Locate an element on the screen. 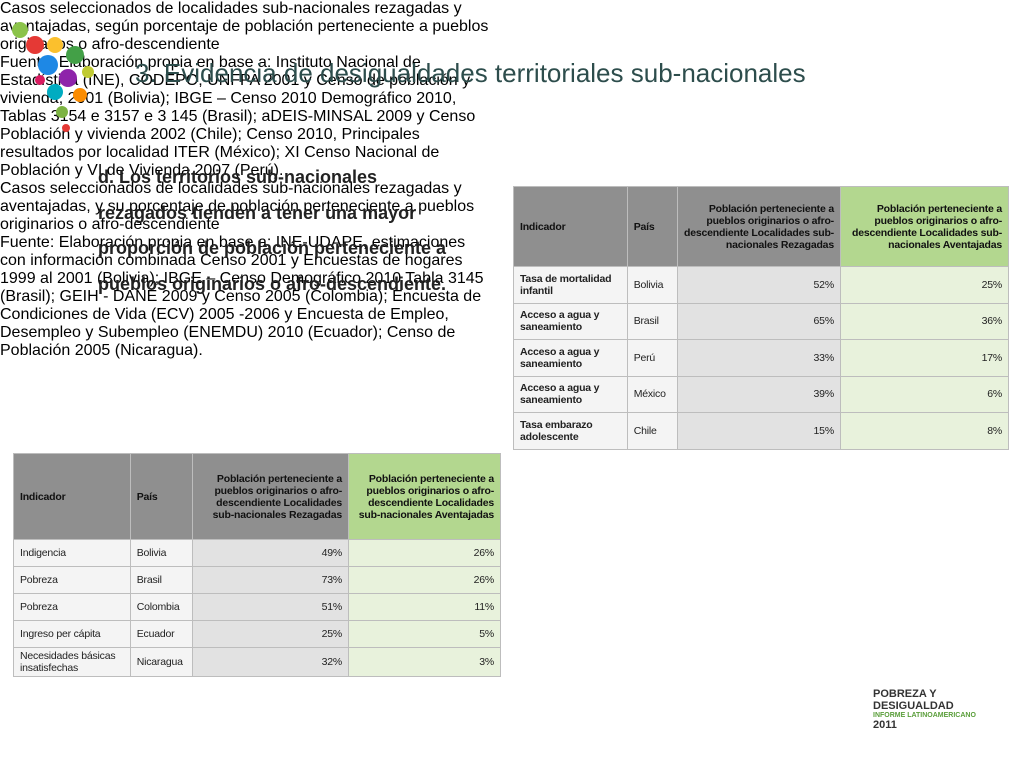 This screenshot has width=1024, height=768. table-cell: 49% is located at coordinates (271, 553).